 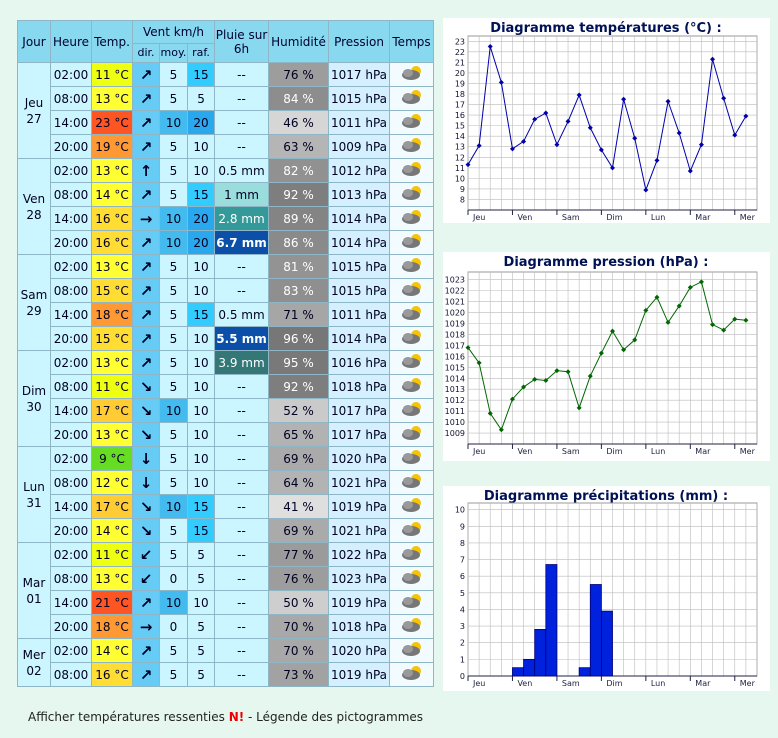 What do you see at coordinates (412, 41) in the screenshot?
I see `column-header: Temps` at bounding box center [412, 41].